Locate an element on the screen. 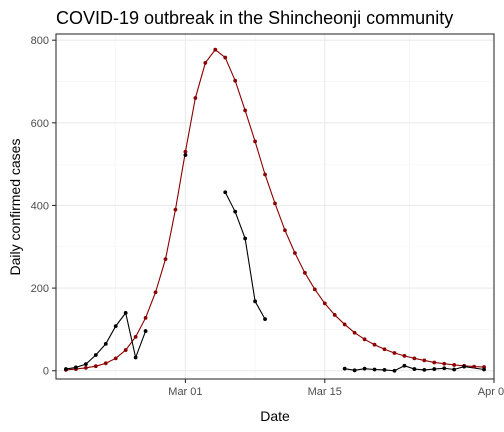  x-tick-label: Apr 01 is located at coordinates (491, 392).